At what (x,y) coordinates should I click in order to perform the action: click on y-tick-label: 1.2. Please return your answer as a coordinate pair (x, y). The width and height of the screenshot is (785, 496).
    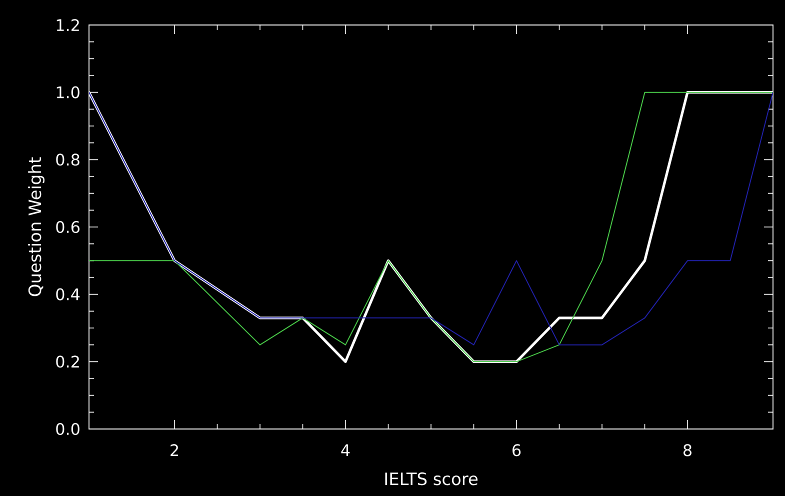
    Looking at the image, I should click on (67, 25).